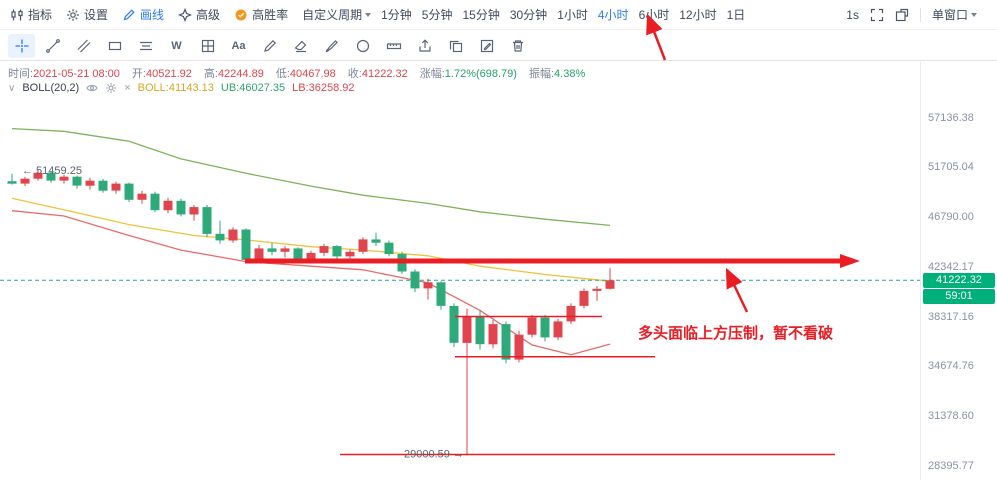  Describe the element at coordinates (185, 14) in the screenshot. I see `star-icon` at that location.